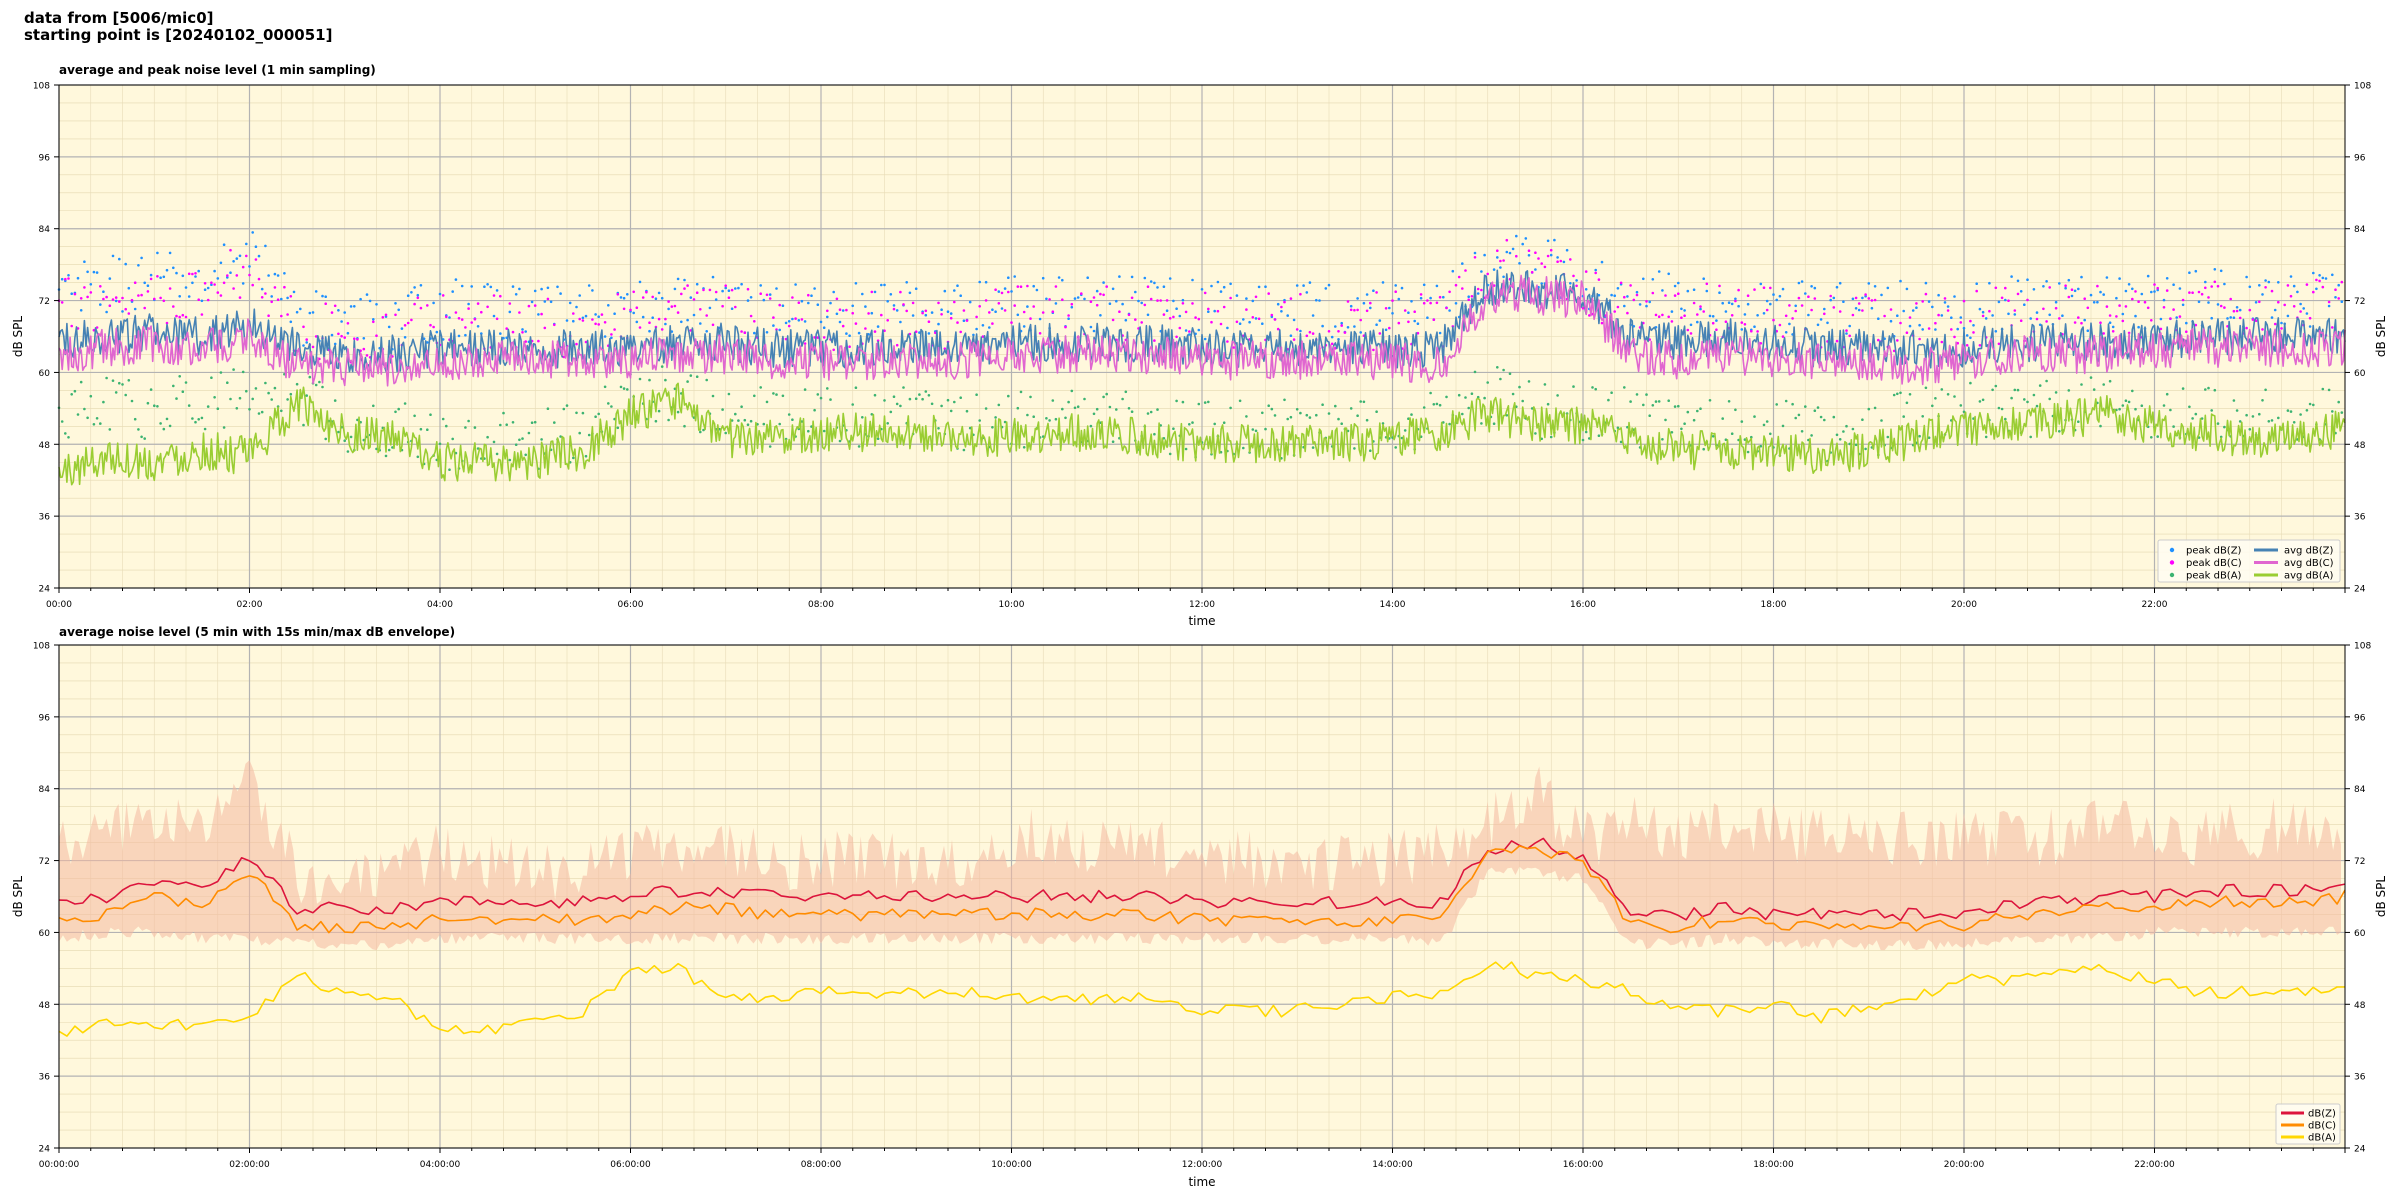  Describe the element at coordinates (2360, 446) in the screenshot. I see `y-tick-label-right: 48` at that location.